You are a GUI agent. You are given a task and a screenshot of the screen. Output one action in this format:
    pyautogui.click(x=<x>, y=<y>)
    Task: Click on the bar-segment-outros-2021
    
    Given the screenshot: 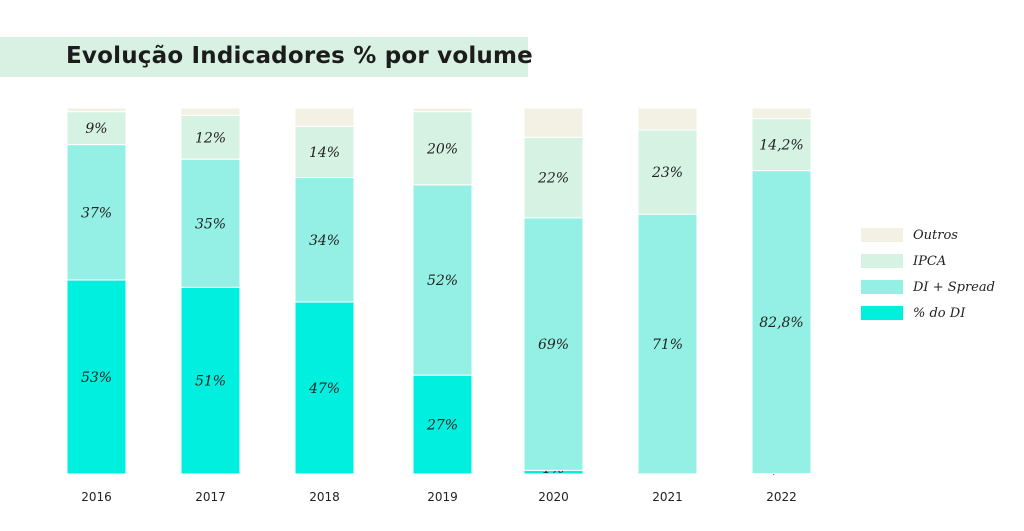 What is the action you would take?
    pyautogui.click(x=667, y=119)
    